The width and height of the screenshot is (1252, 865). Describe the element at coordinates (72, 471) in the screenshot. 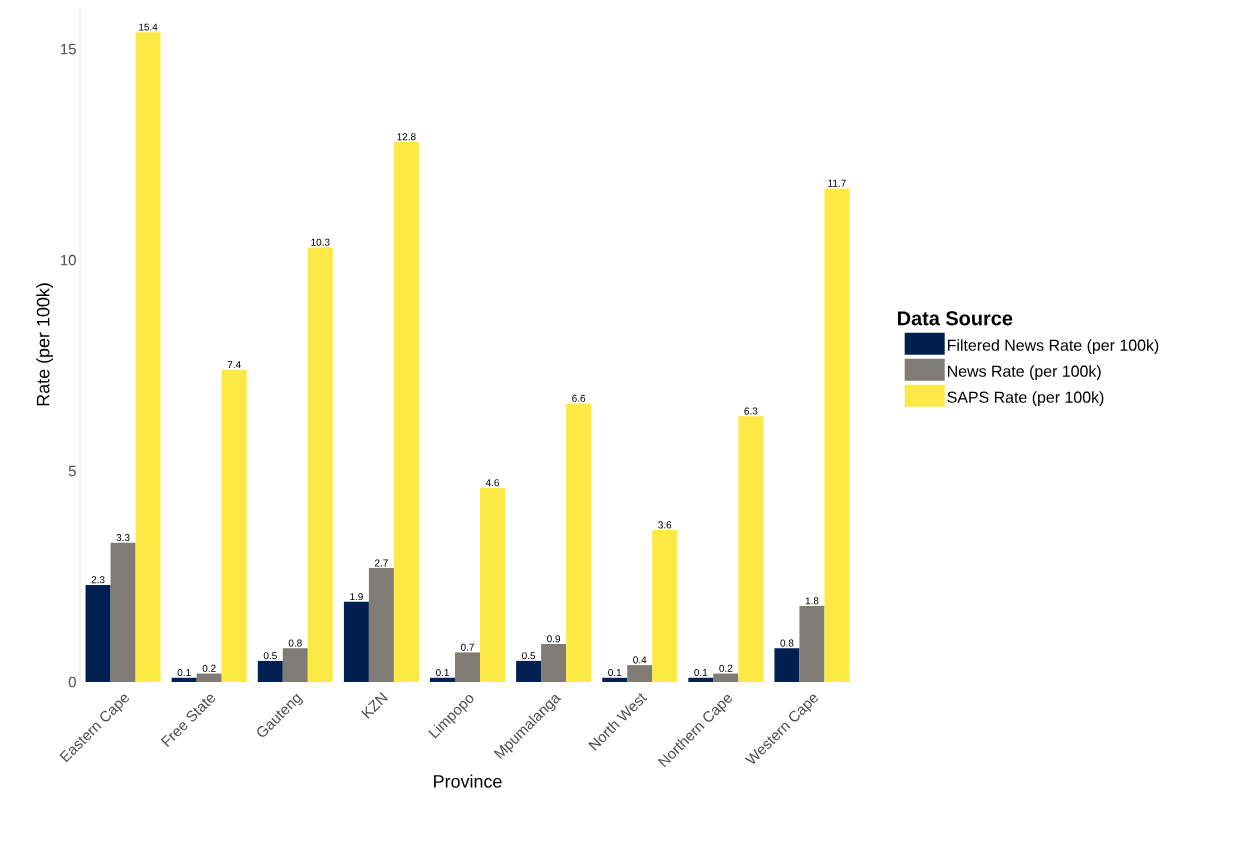

I see `y-tick-label: 5` at that location.